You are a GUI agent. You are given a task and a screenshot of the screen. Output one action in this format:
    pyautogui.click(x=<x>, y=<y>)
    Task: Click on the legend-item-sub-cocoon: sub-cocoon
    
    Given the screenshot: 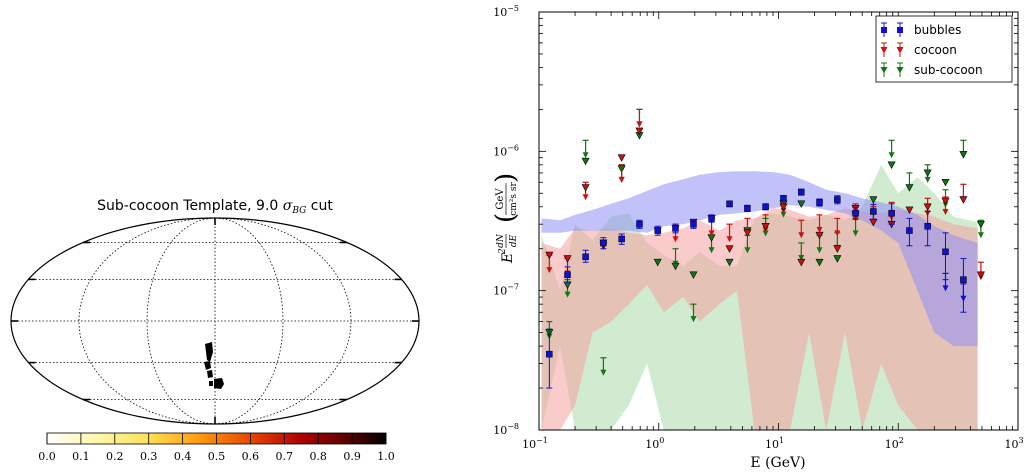 What is the action you would take?
    pyautogui.click(x=931, y=69)
    